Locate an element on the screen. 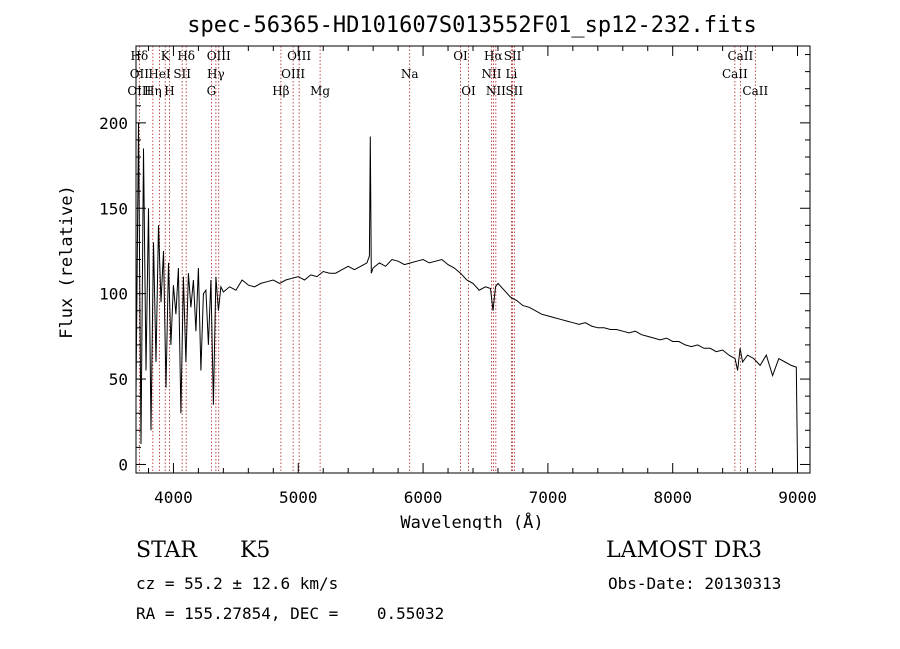  line-label-8: CaII is located at coordinates (740, 56).